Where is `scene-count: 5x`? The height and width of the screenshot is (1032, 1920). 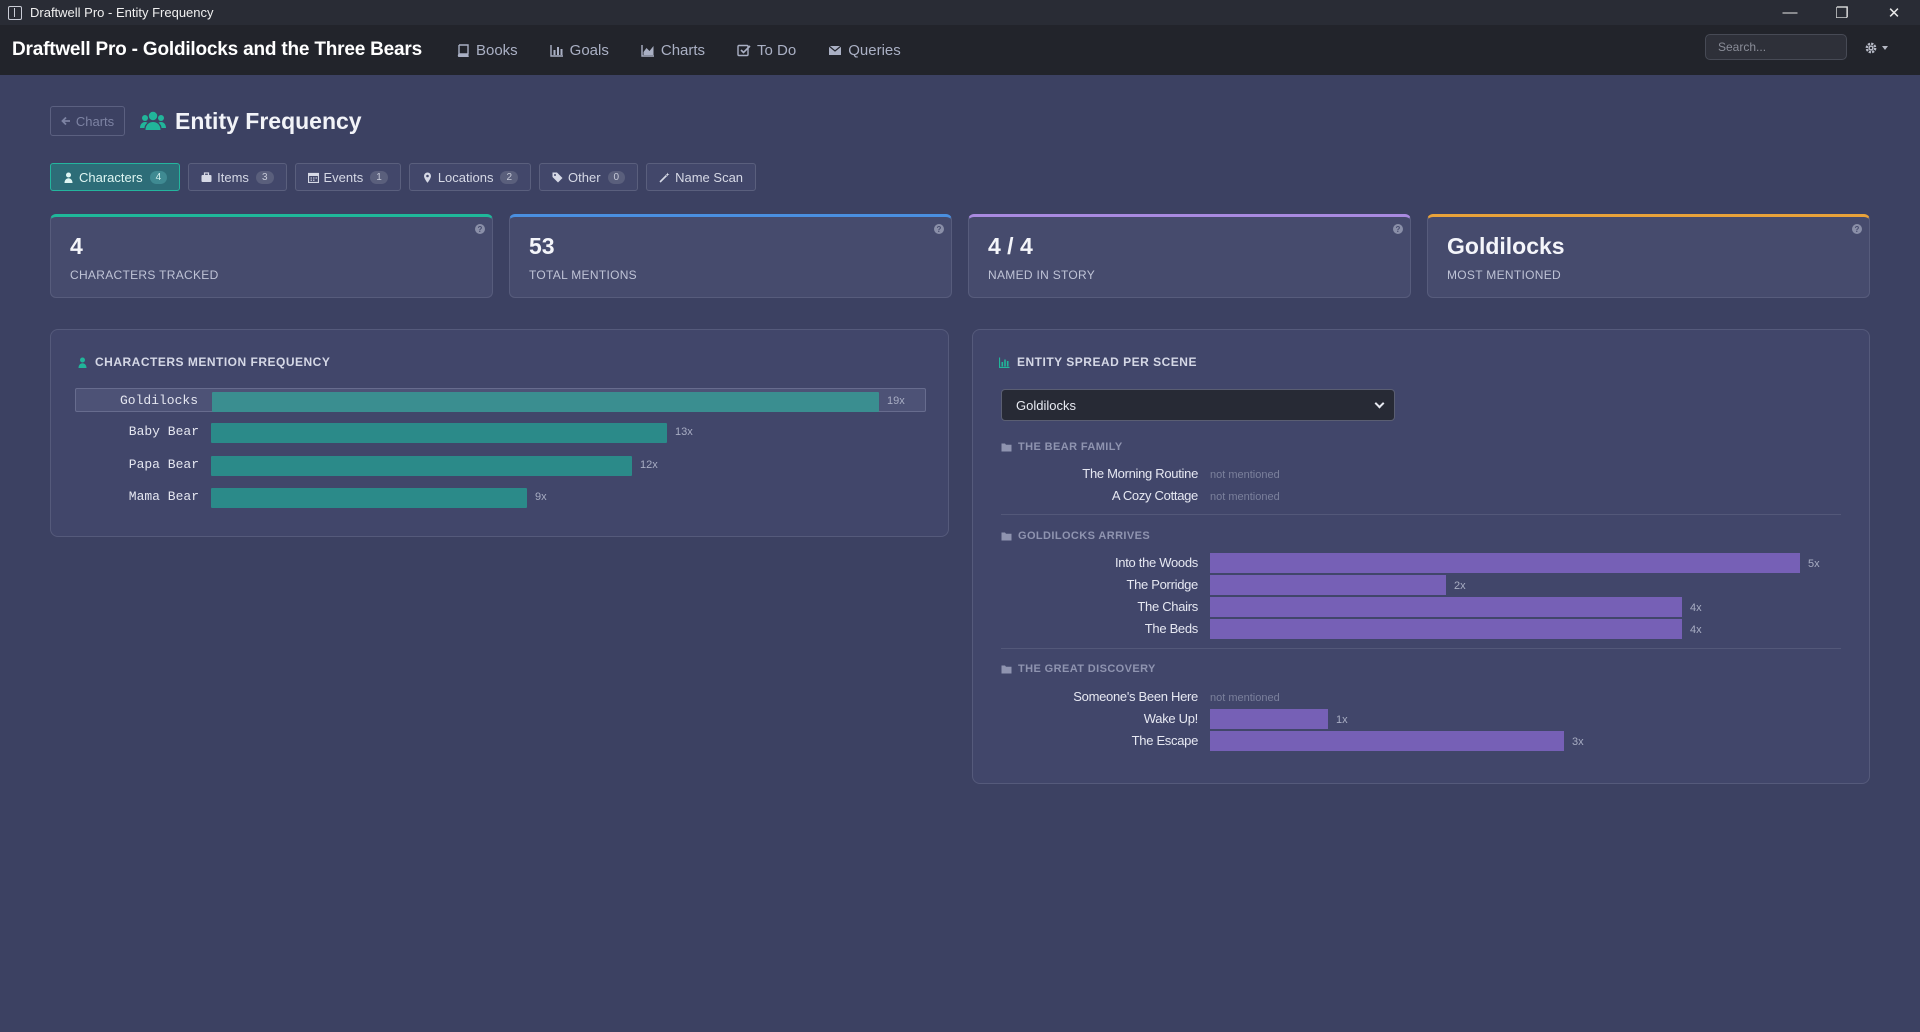 scene-count: 5x is located at coordinates (1814, 564).